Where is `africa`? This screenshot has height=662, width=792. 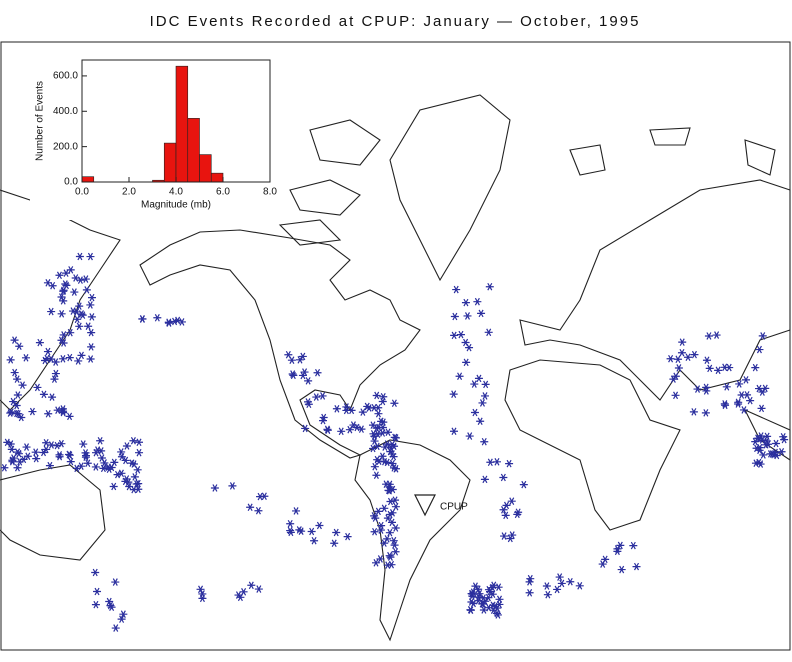
africa is located at coordinates (592, 445).